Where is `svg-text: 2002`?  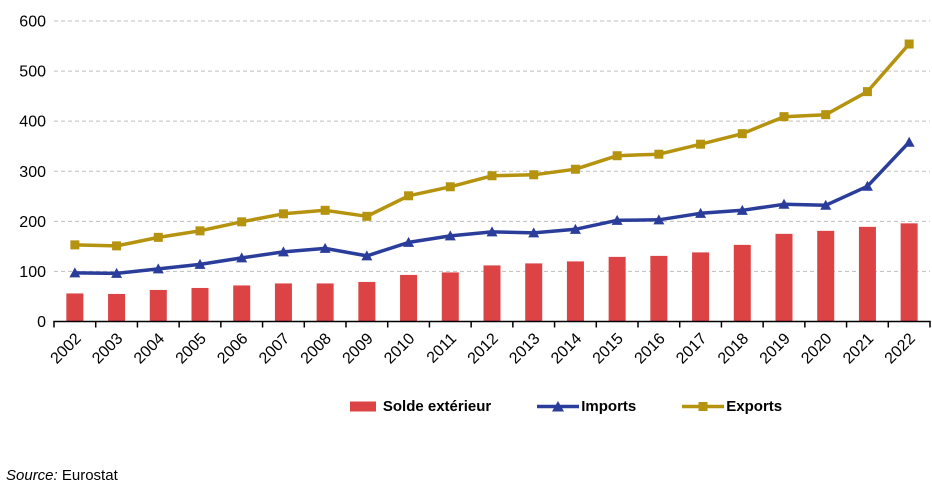
svg-text: 2002 is located at coordinates (66, 348).